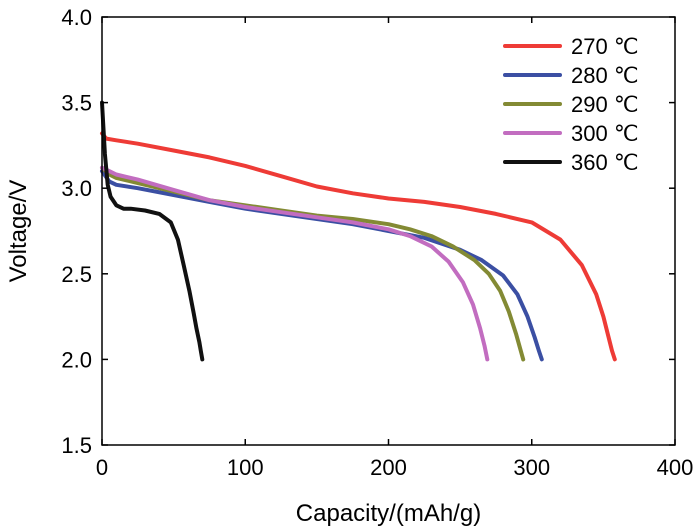 This screenshot has height=532, width=700. I want to click on y-tick-label: 3.0, so click(76, 188).